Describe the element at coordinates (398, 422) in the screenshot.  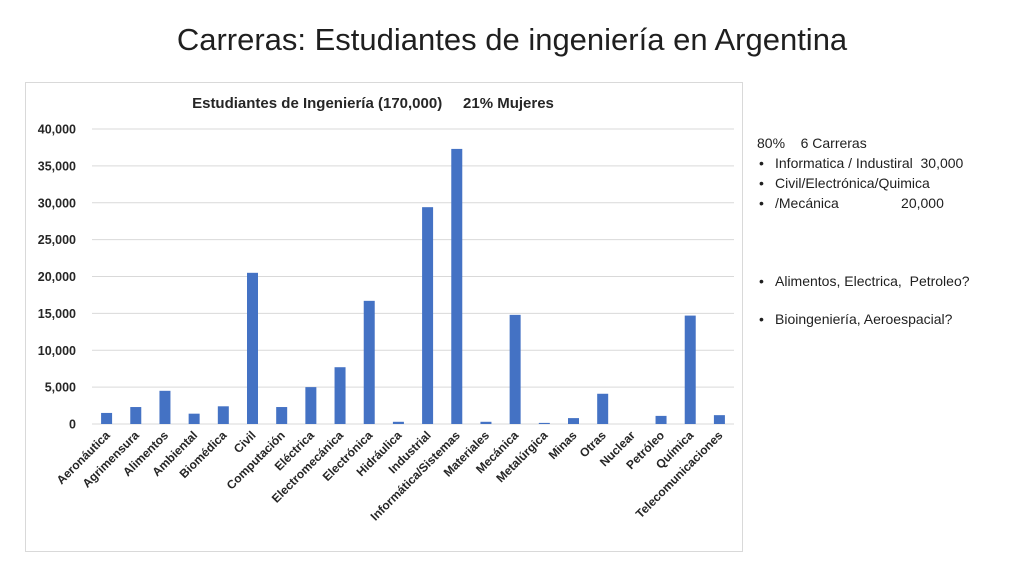
I see `bar-hidr-ulica` at that location.